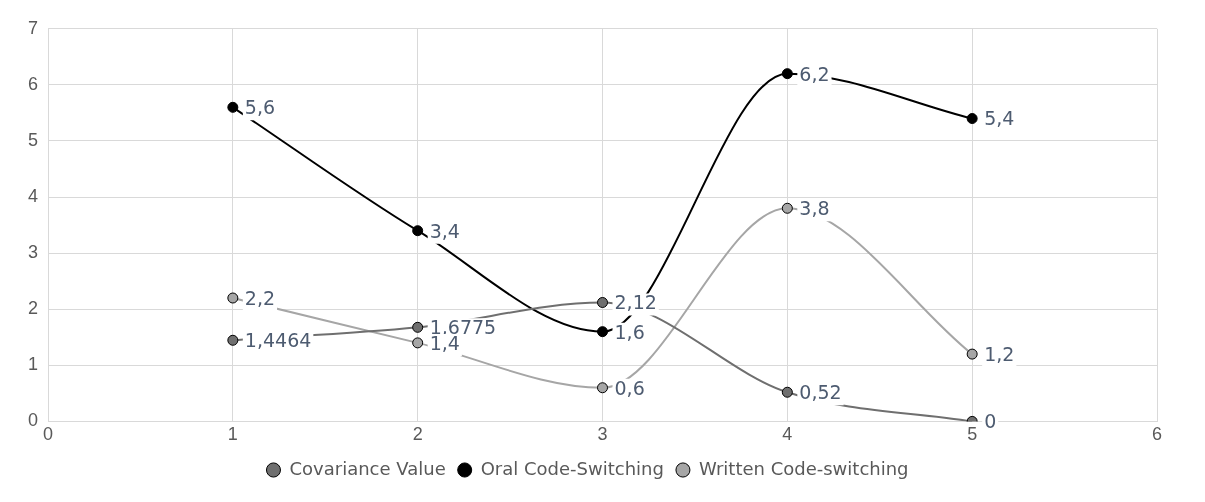 Image resolution: width=1205 pixels, height=502 pixels. I want to click on data-label: 0,52, so click(820, 392).